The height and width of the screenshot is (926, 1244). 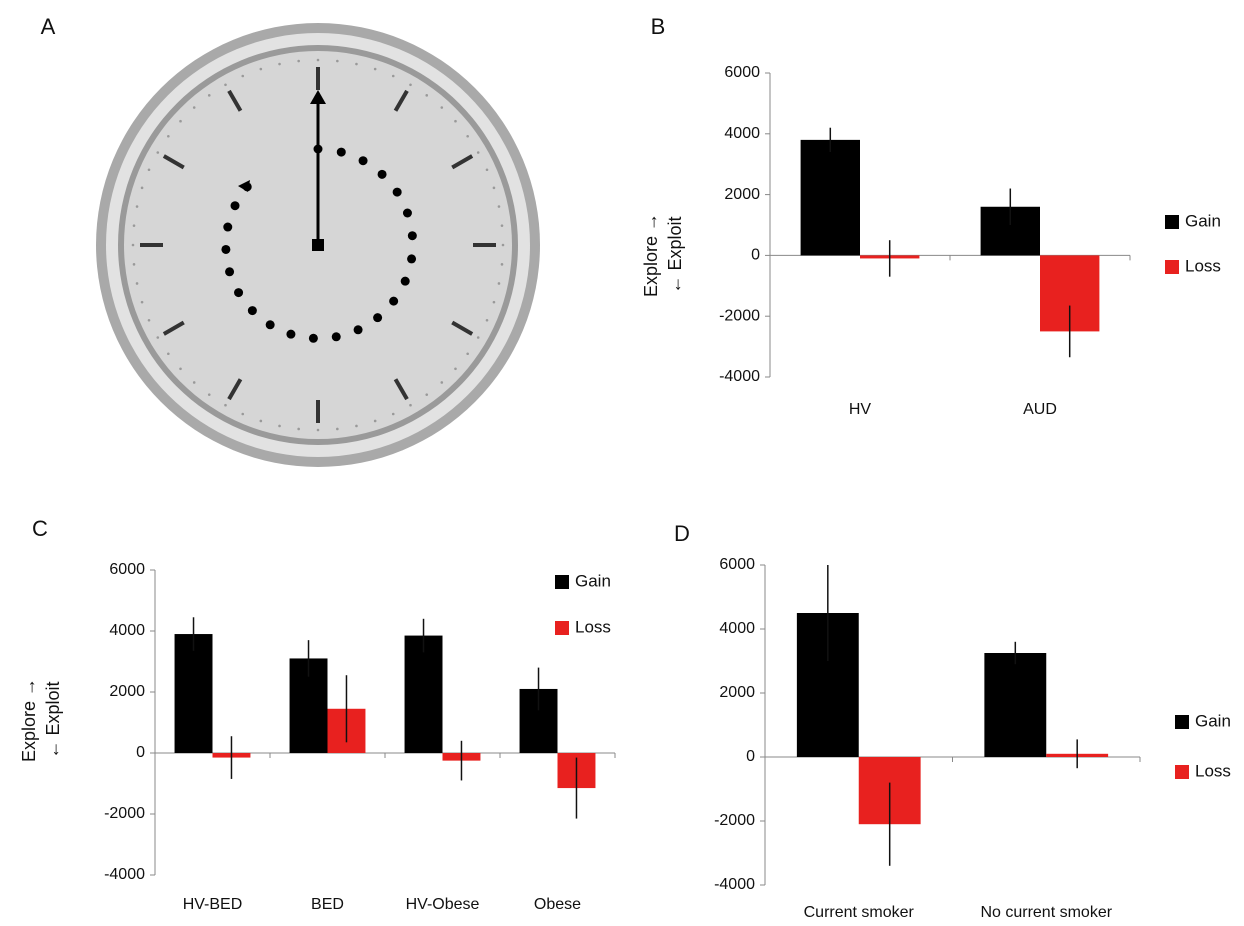 I want to click on x-tick-label: Obese, so click(x=557, y=904).